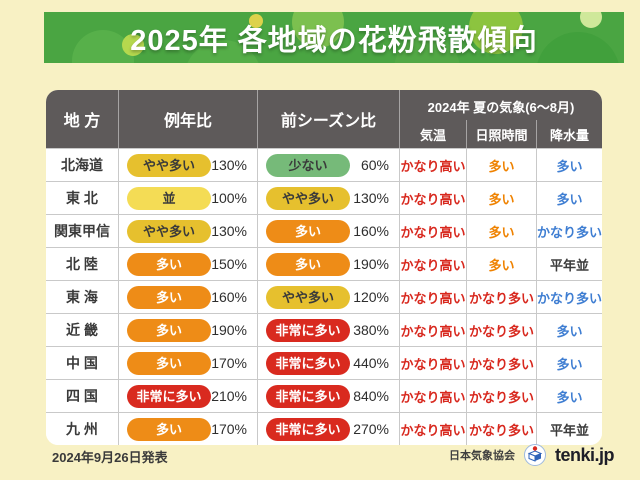 This screenshot has width=640, height=480. I want to click on vs-prev-season-cell: 多い 160%, so click(328, 230).